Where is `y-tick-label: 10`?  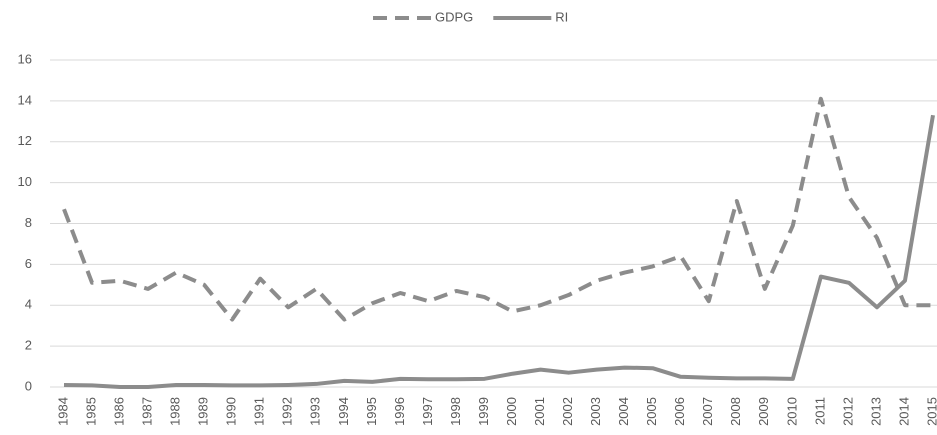
y-tick-label: 10 is located at coordinates (25, 181).